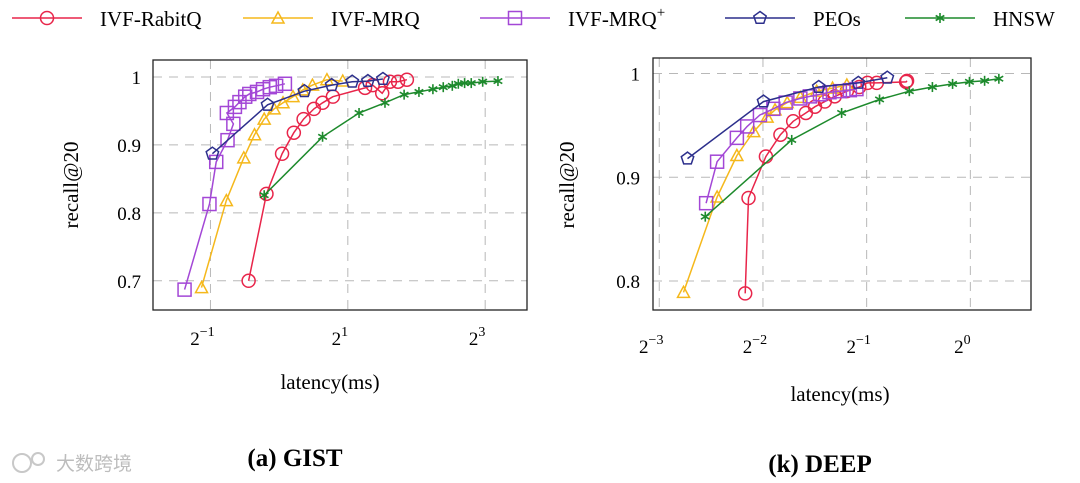 The width and height of the screenshot is (1080, 483). Describe the element at coordinates (477, 337) in the screenshot. I see `x-tick-label: 23` at that location.